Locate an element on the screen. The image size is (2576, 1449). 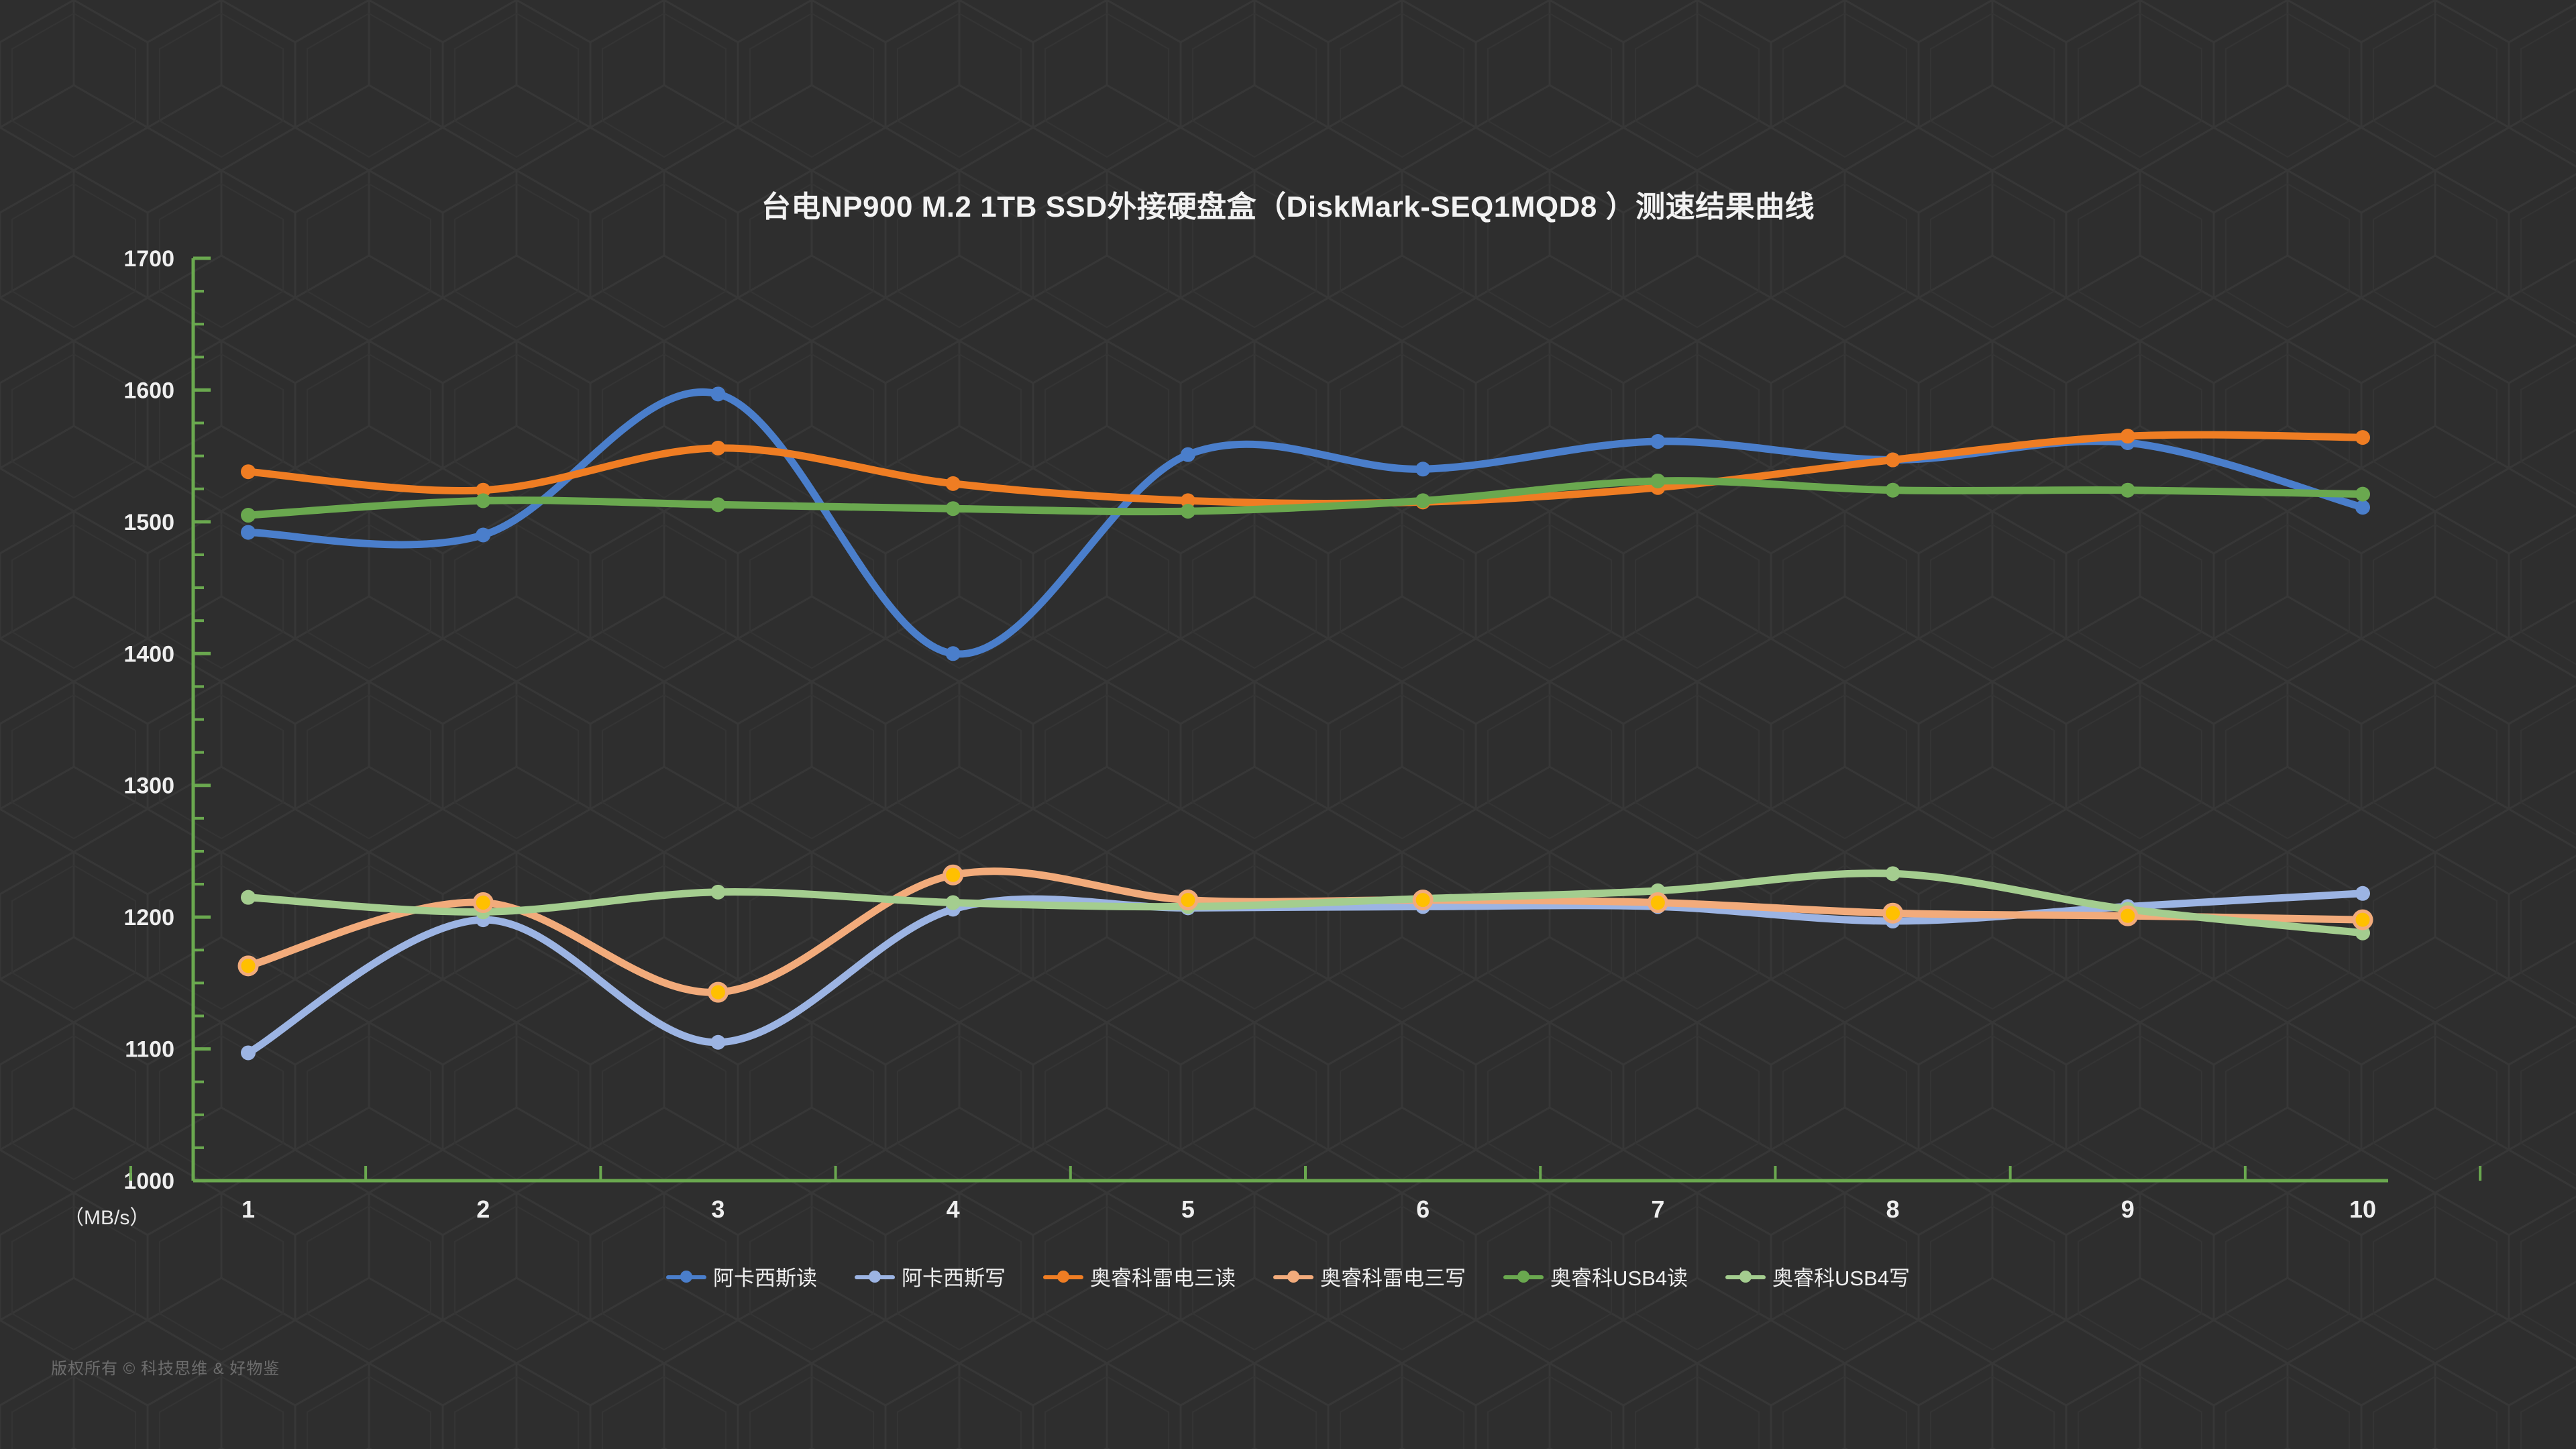
svg-text: 1700 is located at coordinates (148, 259).